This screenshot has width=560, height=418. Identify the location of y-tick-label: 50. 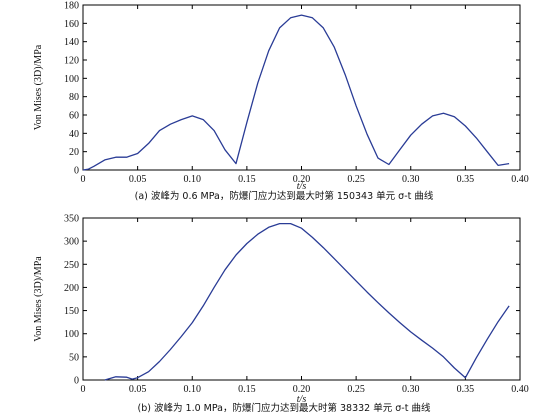
(74, 357).